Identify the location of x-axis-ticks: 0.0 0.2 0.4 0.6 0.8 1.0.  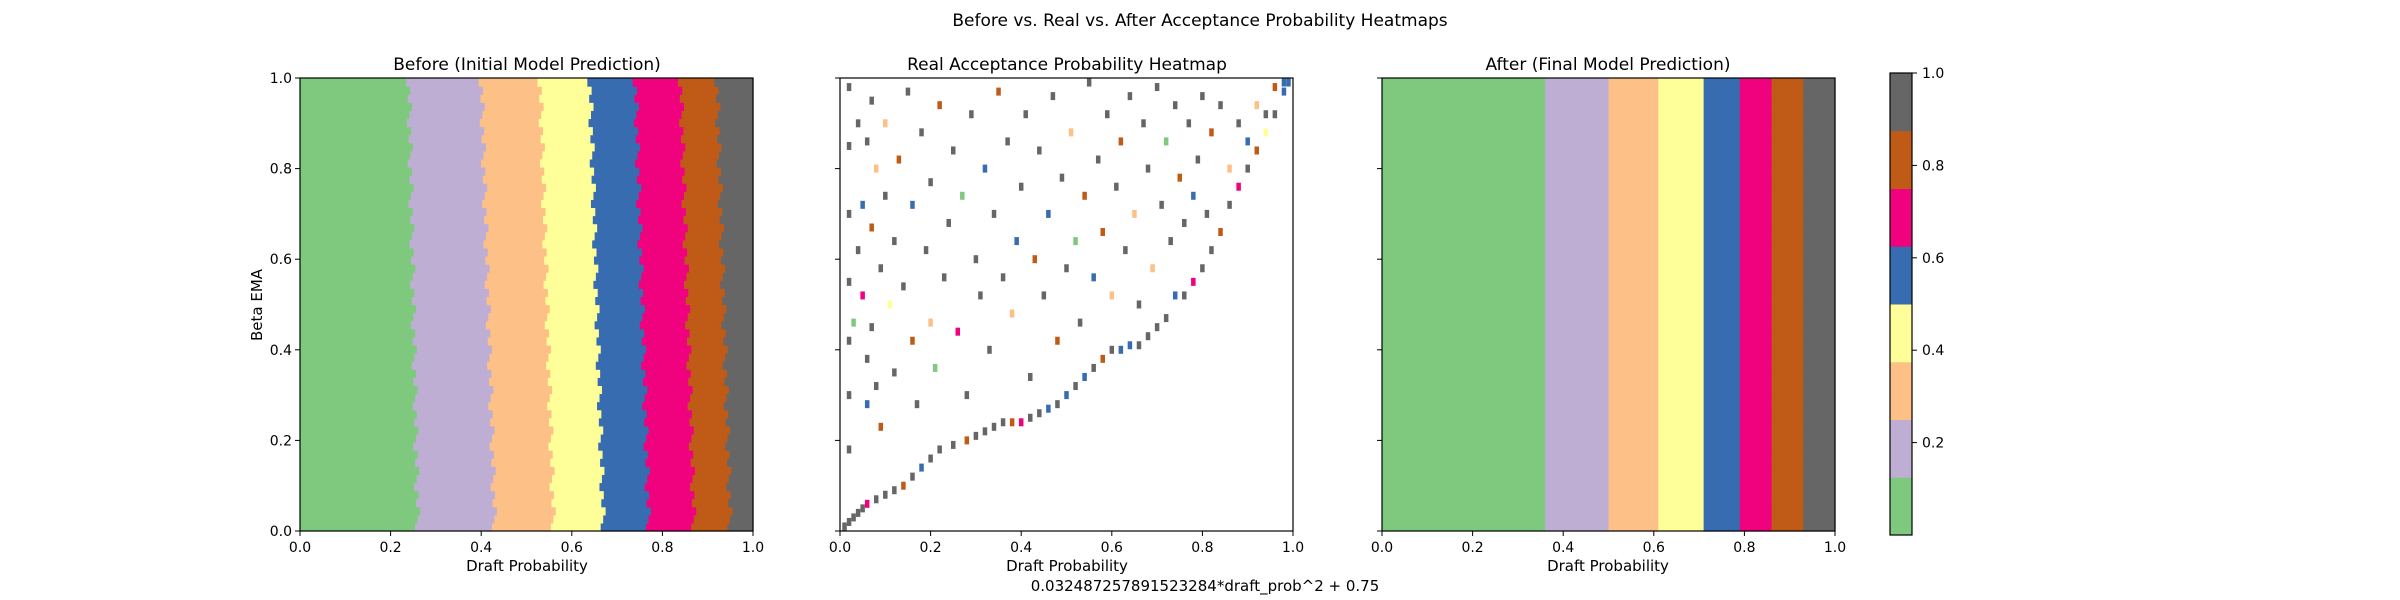
(1608, 543).